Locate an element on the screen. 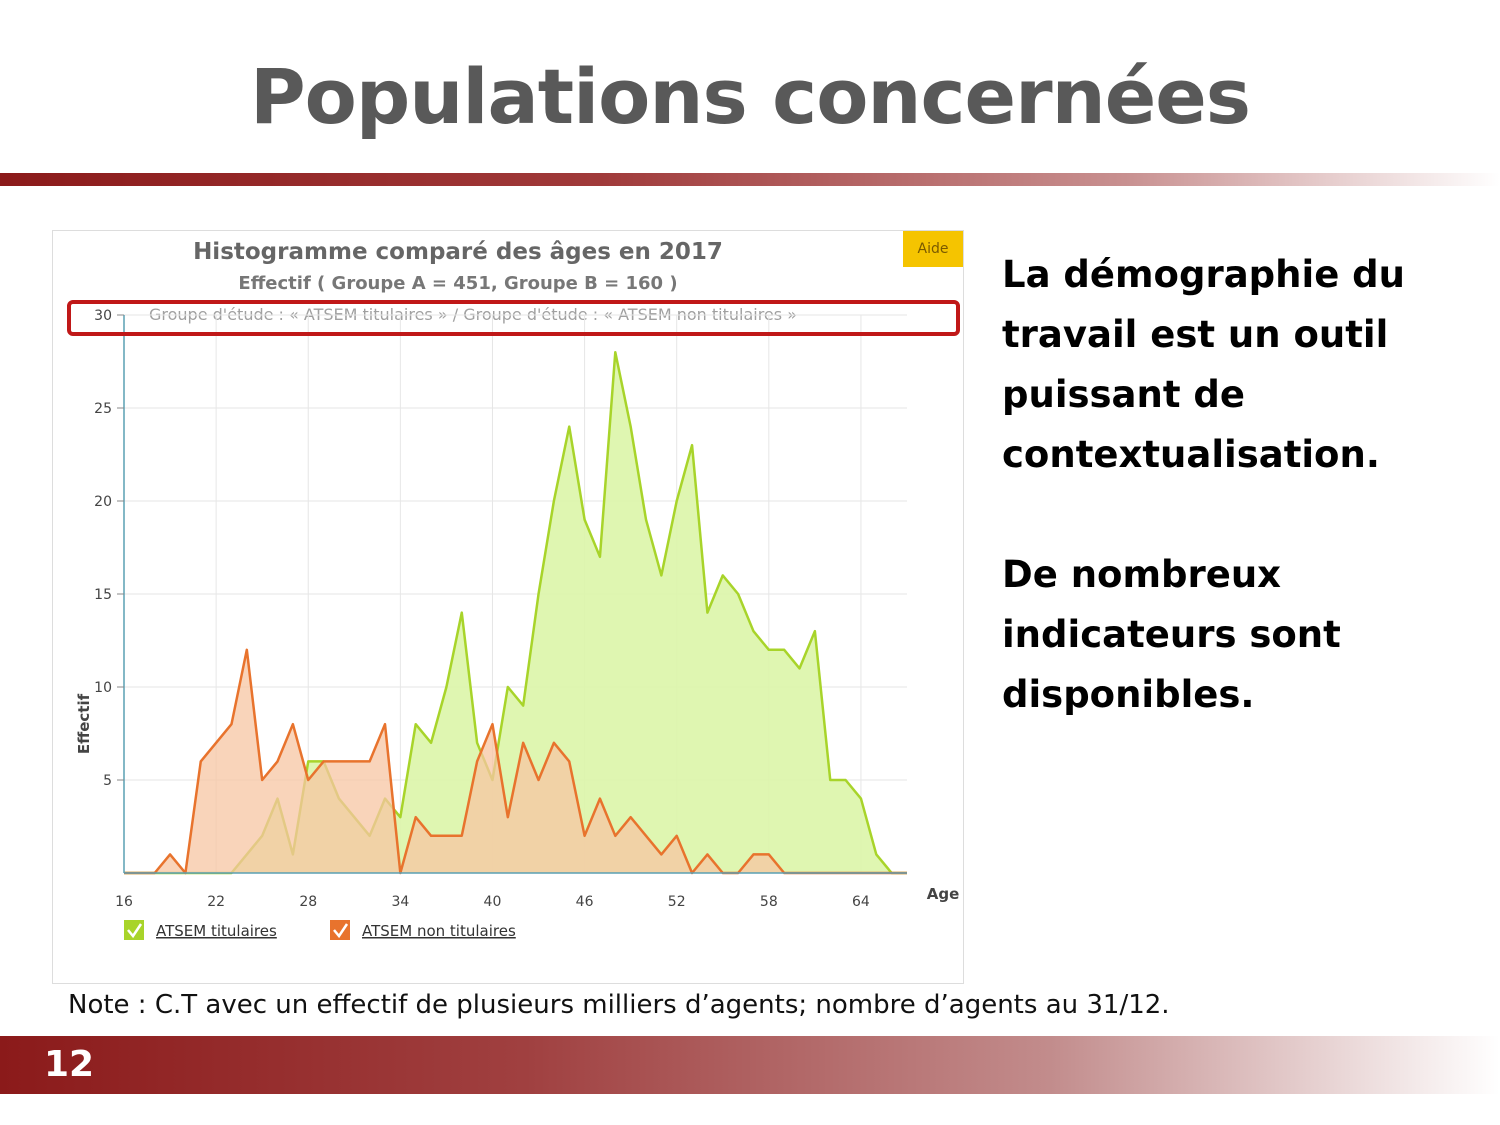 The image size is (1500, 1125). legend-label: ATSEM titulaires is located at coordinates (216, 931).